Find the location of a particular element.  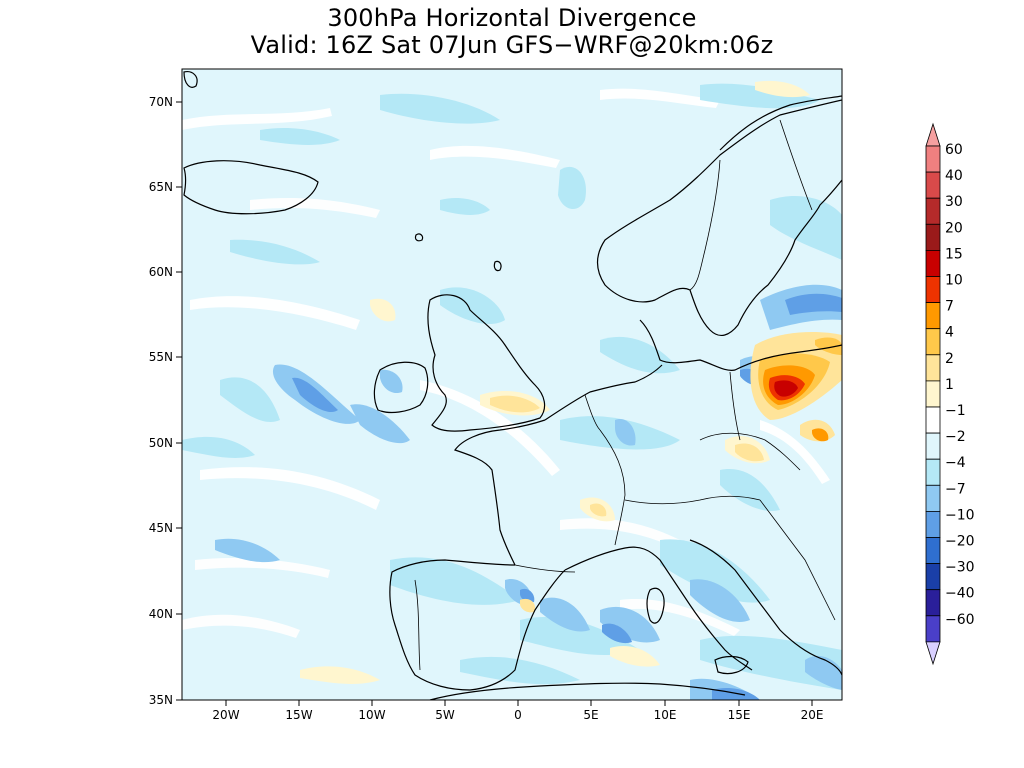

france-spain-border is located at coordinates (545, 568).